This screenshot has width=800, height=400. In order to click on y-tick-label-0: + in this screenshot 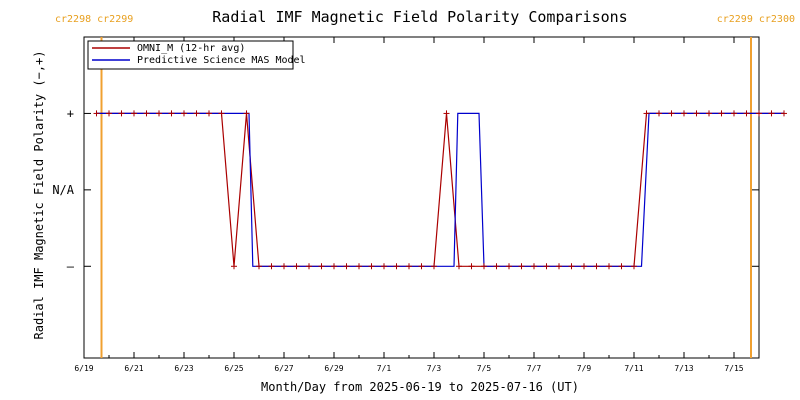, I will do `click(70, 113)`.